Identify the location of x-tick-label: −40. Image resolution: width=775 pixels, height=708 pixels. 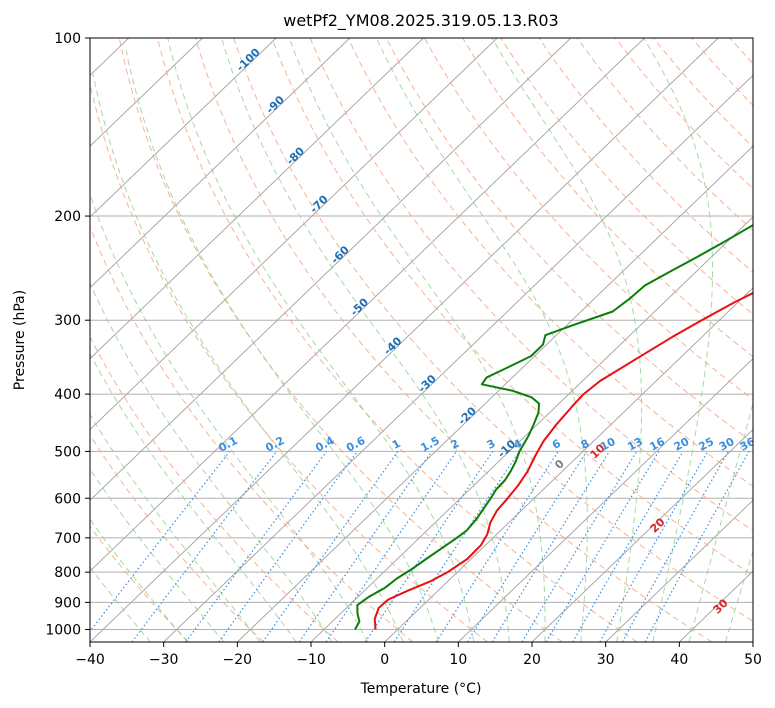
(90, 660).